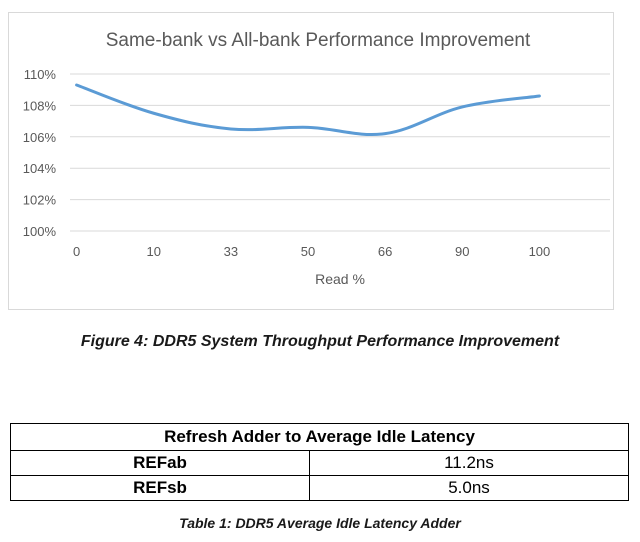  Describe the element at coordinates (40, 153) in the screenshot. I see `y-axis-ticks: 100% 102% 104% 106% 108% 110%` at that location.